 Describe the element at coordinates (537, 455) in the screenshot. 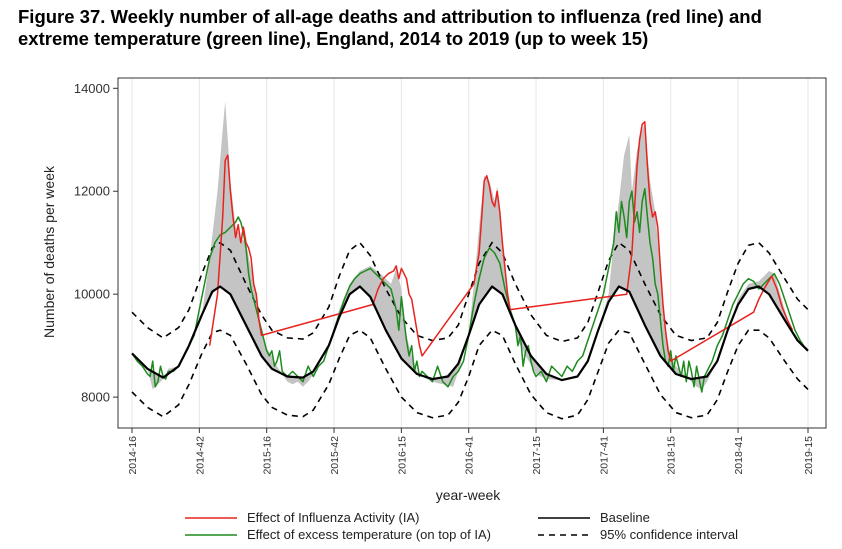

I see `x-tick-label-6: 2017-15` at that location.